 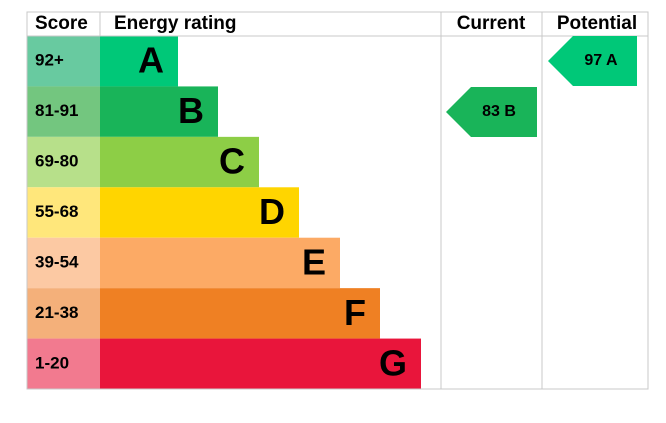 What do you see at coordinates (232, 161) in the screenshot?
I see `band-letter: C` at bounding box center [232, 161].